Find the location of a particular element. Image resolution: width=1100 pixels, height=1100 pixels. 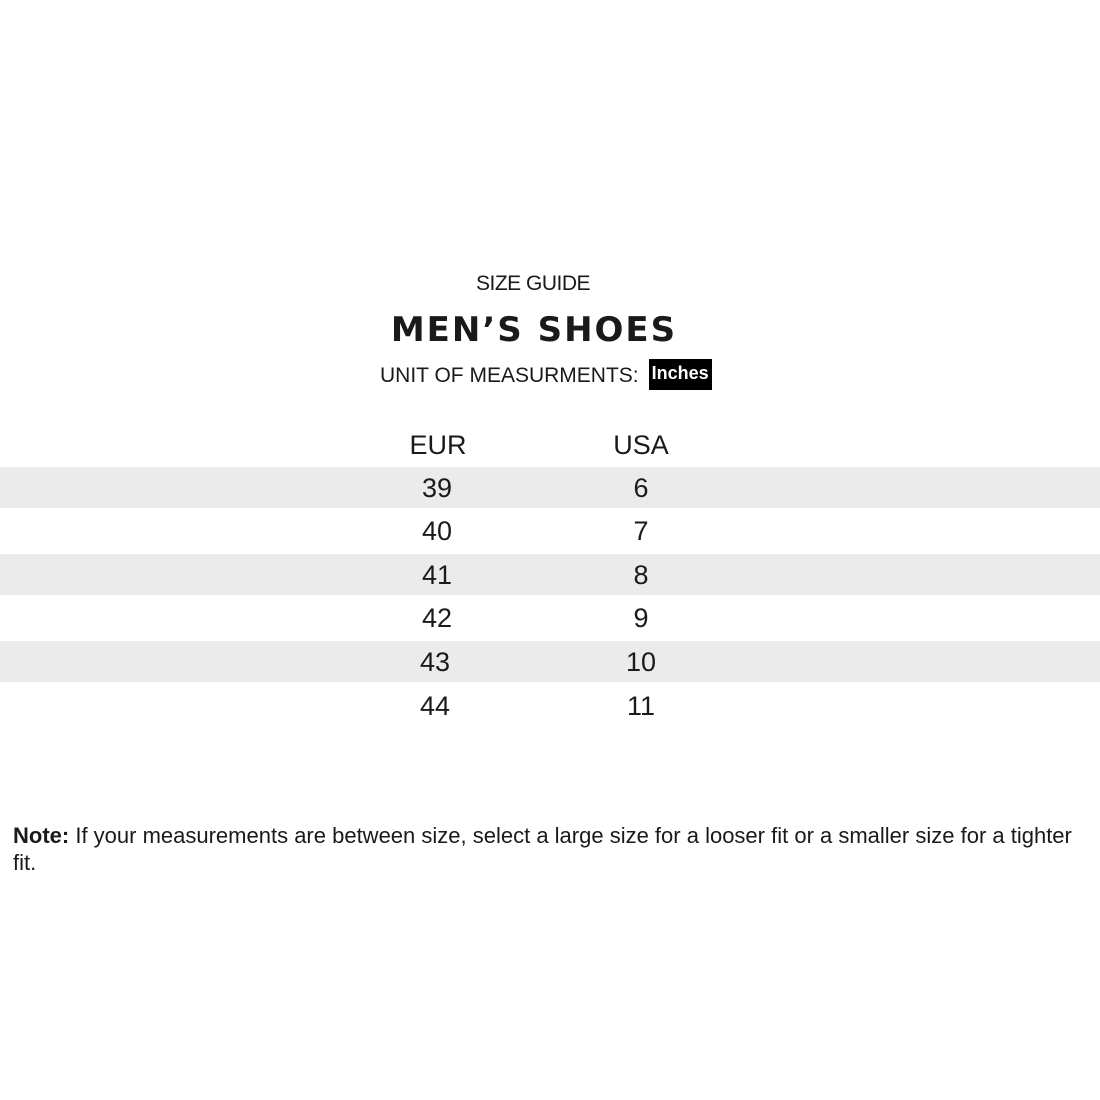

unit-of-measurement: UNIT OF MEASURMENTS: Inches is located at coordinates (546, 375).